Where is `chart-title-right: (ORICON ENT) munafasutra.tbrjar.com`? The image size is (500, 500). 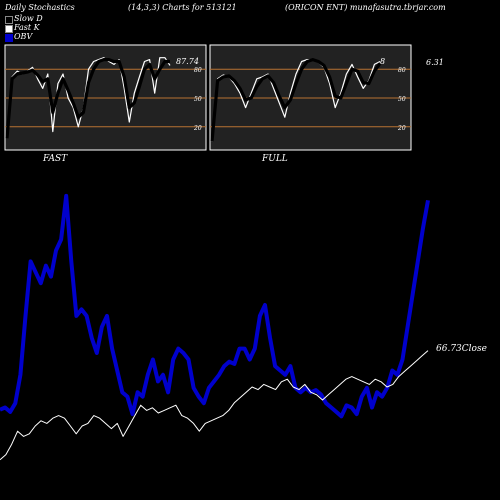 chart-title-right: (ORICON ENT) munafasutra.tbrjar.com is located at coordinates (365, 7).